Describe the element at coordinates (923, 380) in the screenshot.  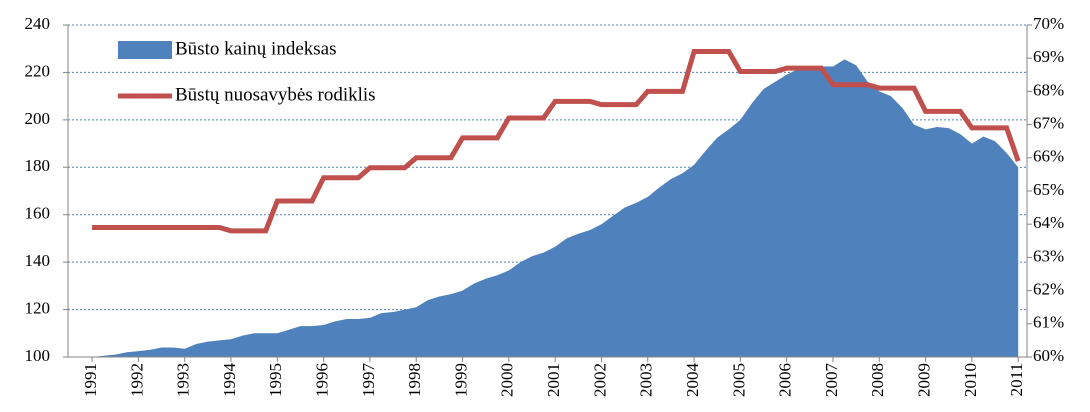
I see `x-tick-label: 2009` at that location.